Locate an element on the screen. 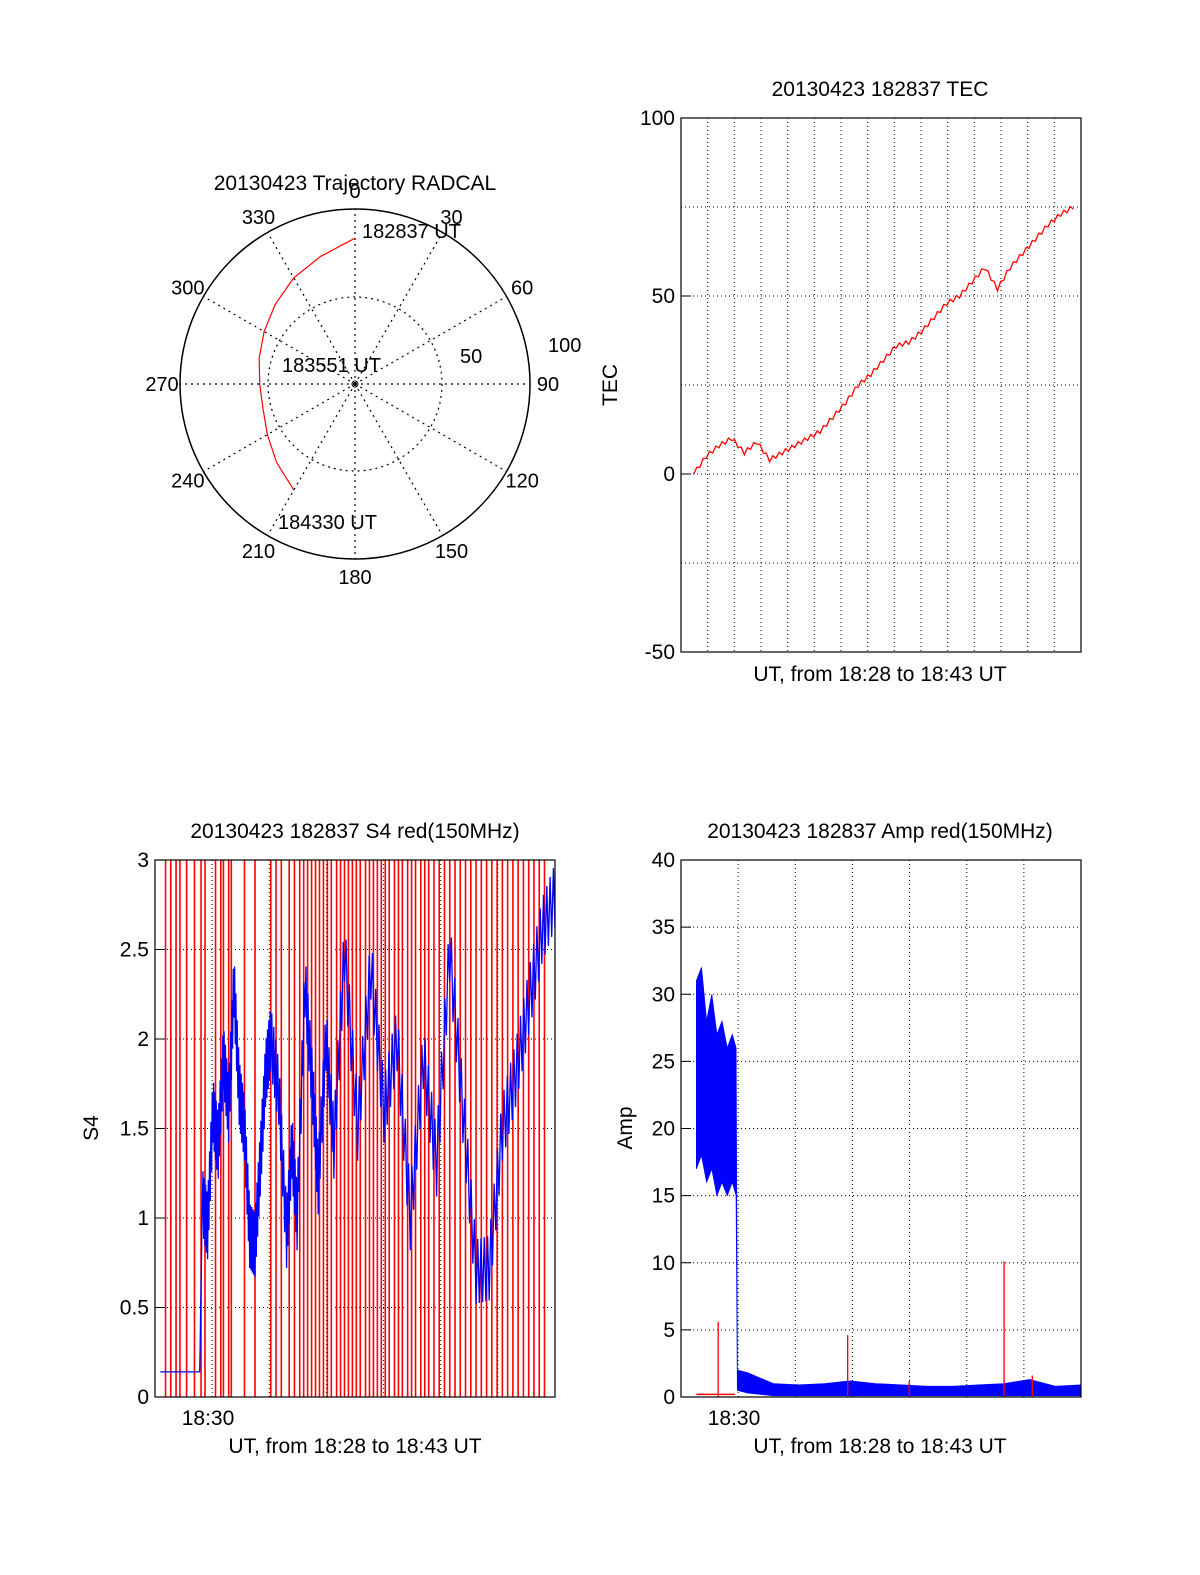  s4-ytick-label: 0 is located at coordinates (143, 1397).